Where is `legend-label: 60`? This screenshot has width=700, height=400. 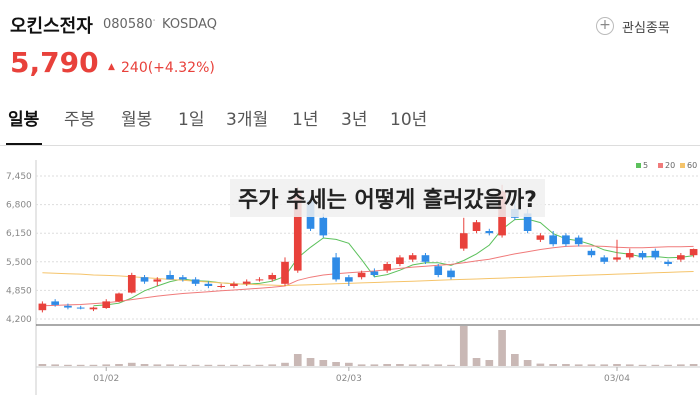 legend-label: 60 is located at coordinates (692, 165).